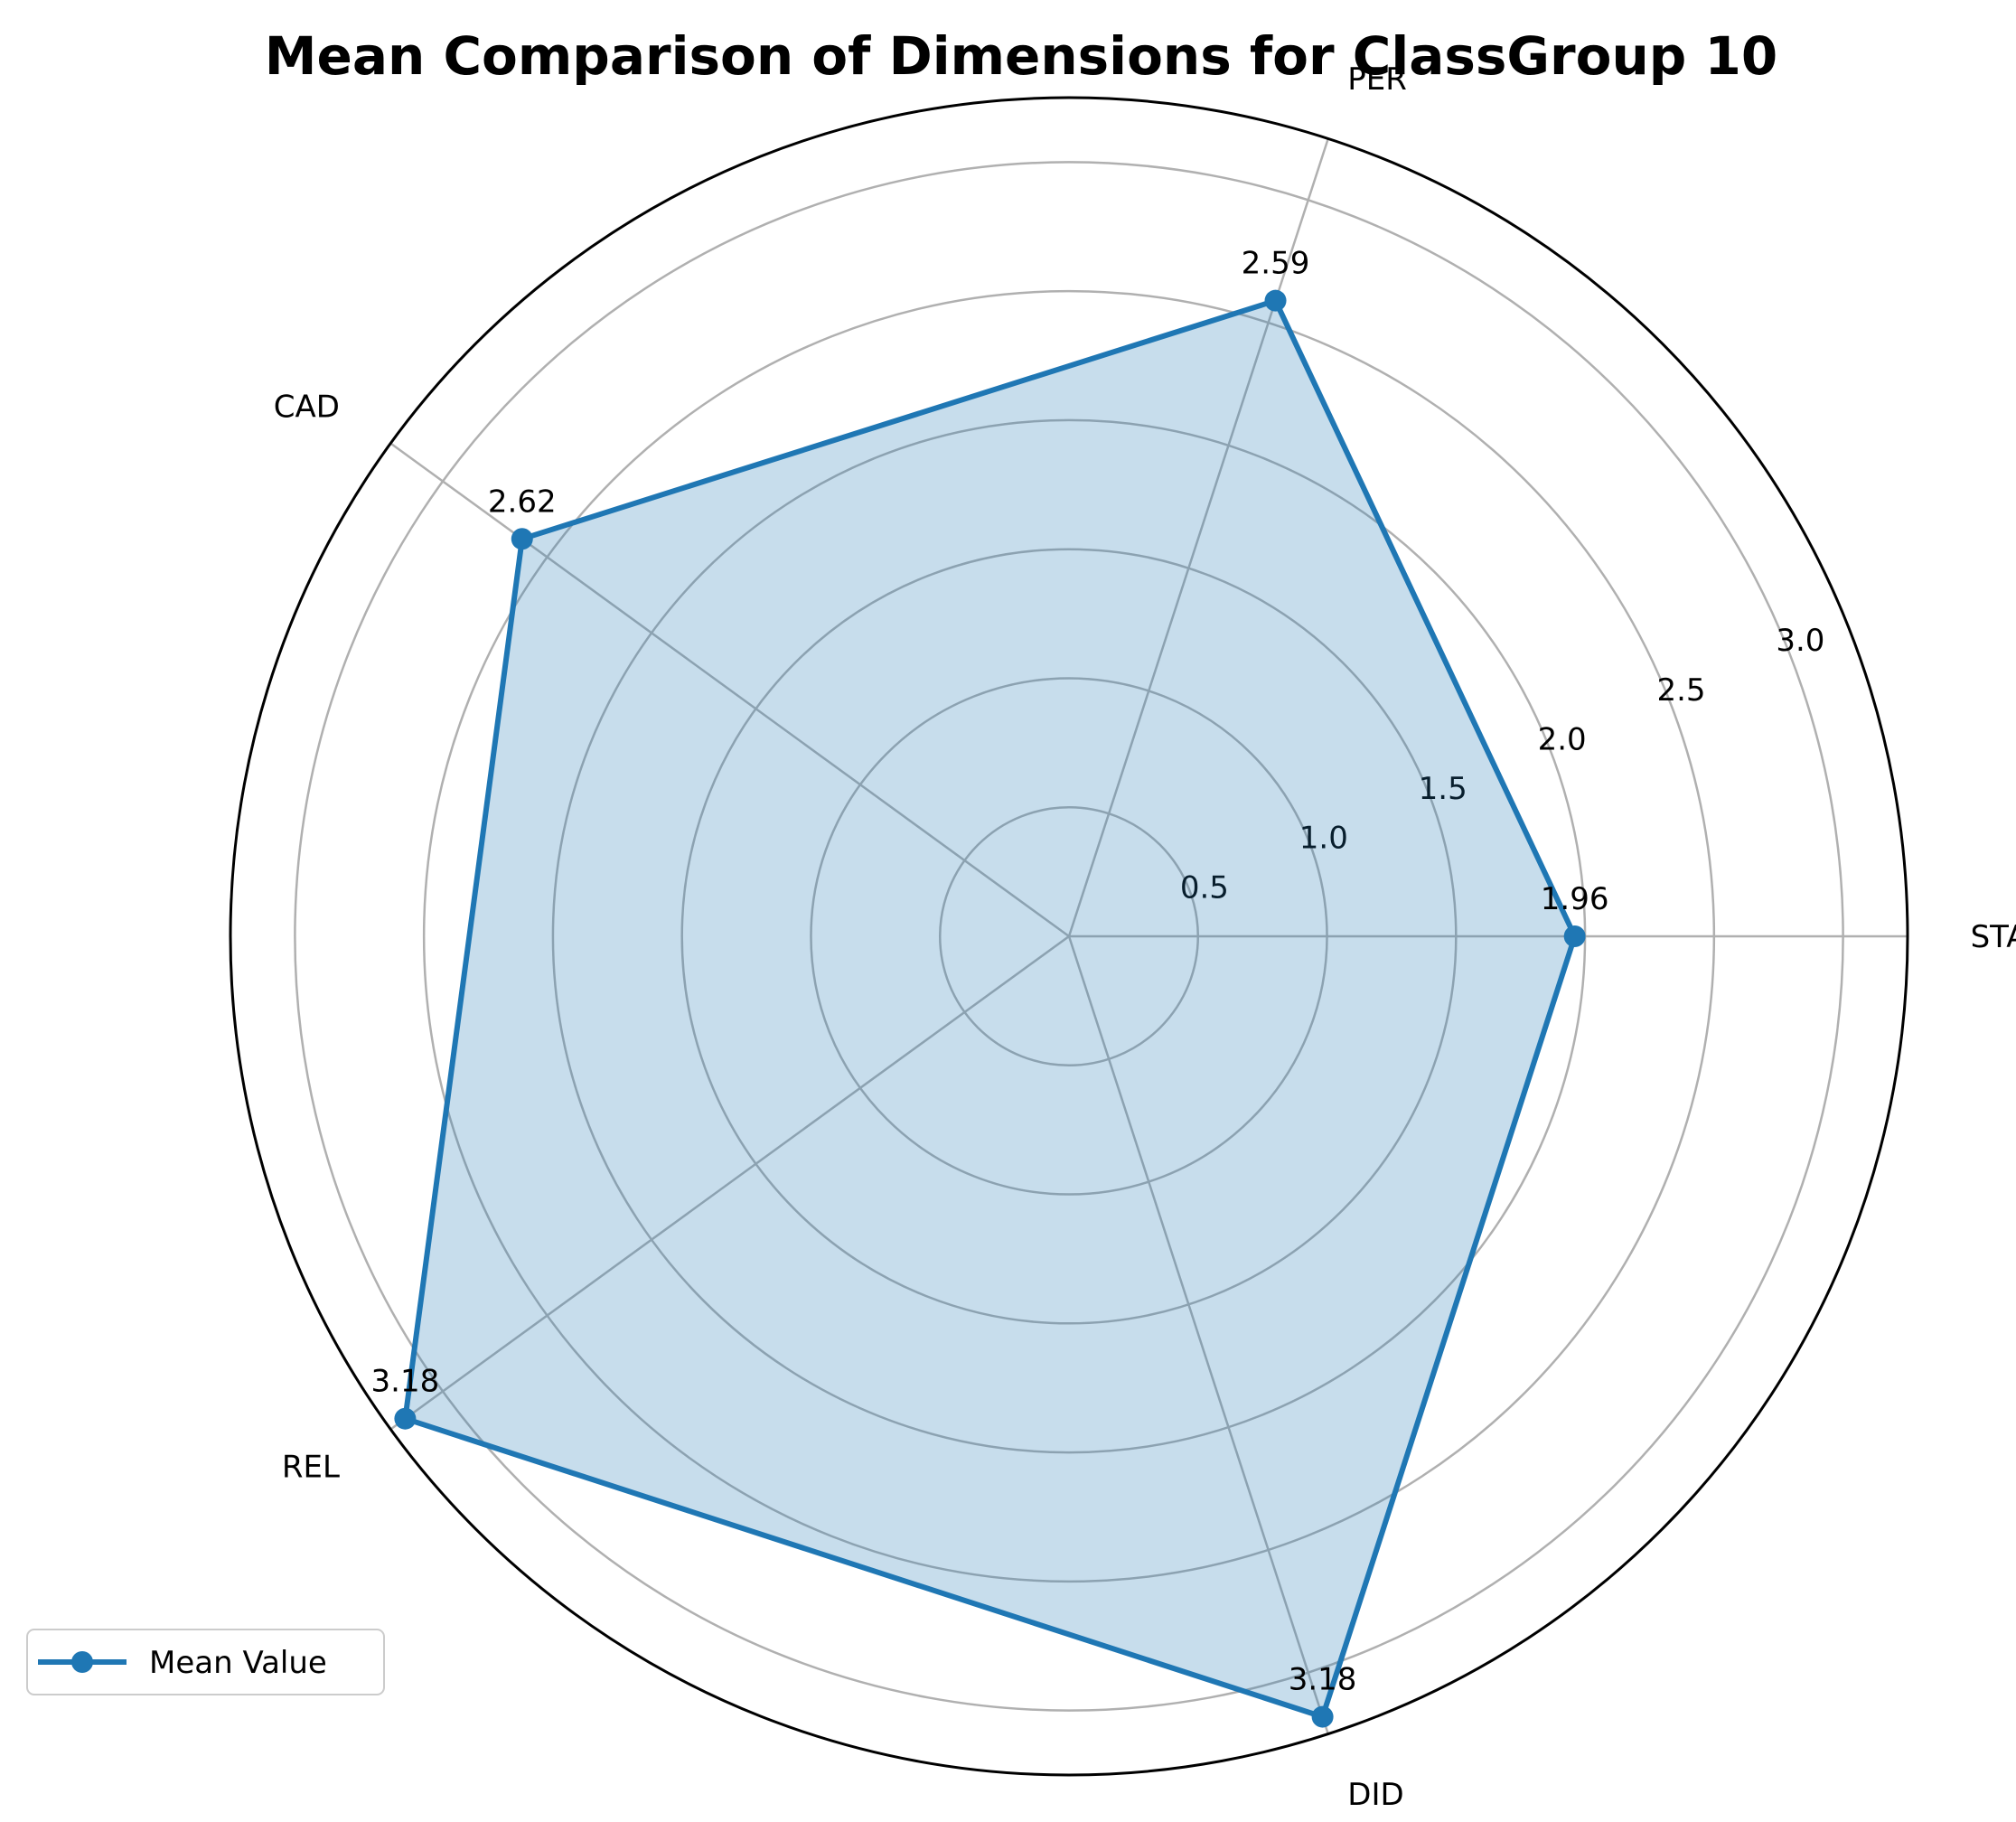  What do you see at coordinates (311, 1467) in the screenshot?
I see `axis-label-rel: REL` at bounding box center [311, 1467].